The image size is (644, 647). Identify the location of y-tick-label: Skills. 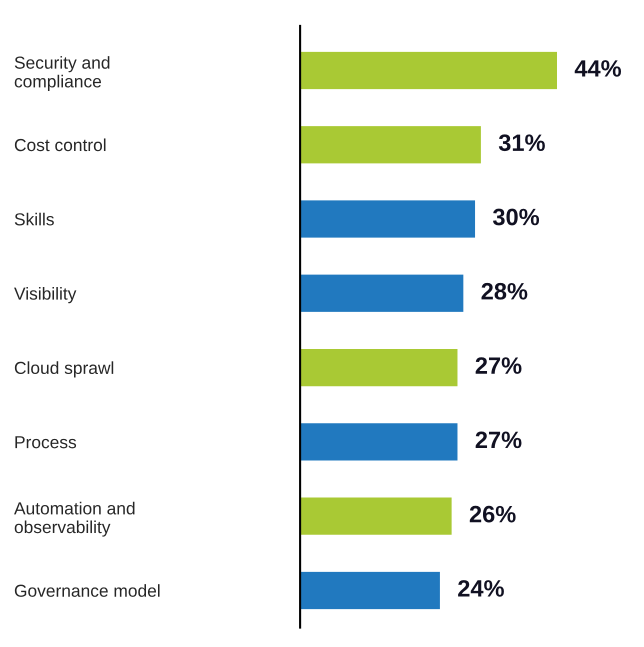
(34, 219).